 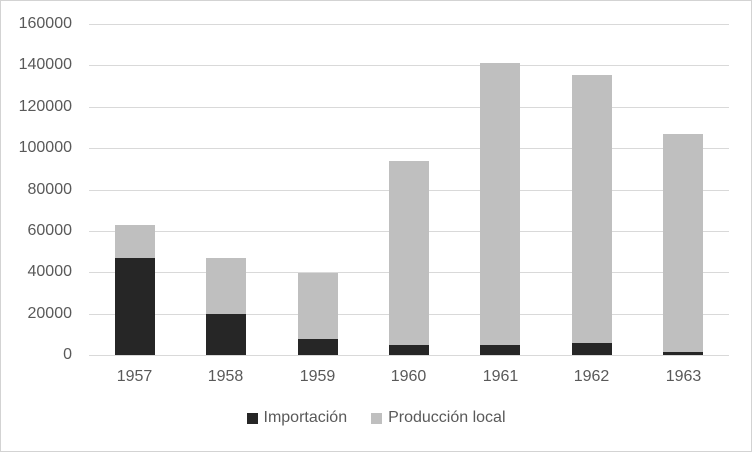 I want to click on x-tick-label: 1963, so click(x=683, y=376).